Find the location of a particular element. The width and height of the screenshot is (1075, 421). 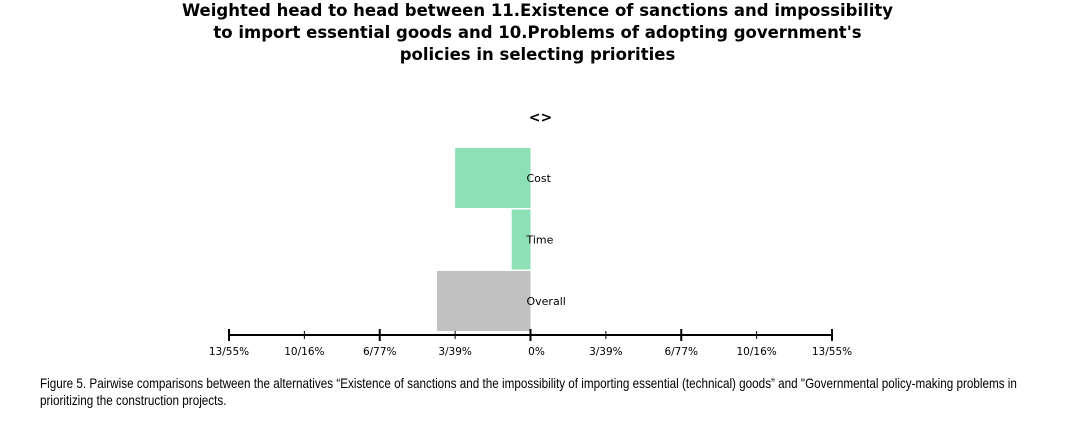

figure-caption-label: Figure 5. is located at coordinates (63, 383).